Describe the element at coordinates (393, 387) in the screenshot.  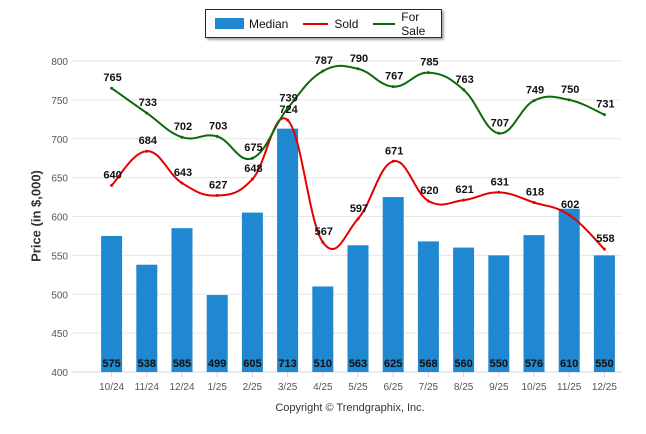
I see `x-tick-label: 6/25` at that location.